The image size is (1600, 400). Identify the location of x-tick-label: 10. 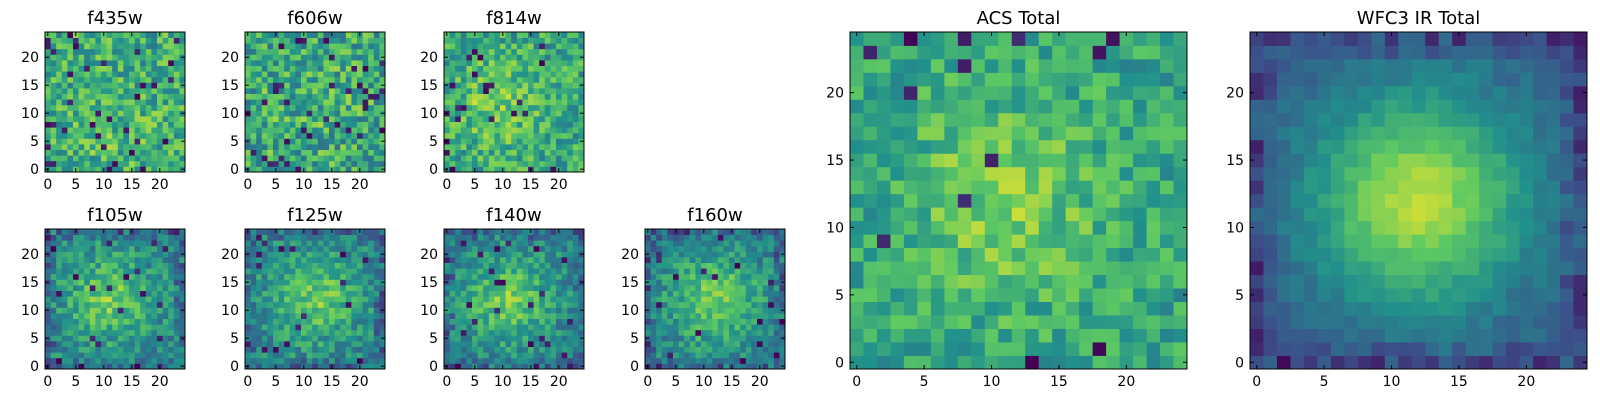
(704, 382).